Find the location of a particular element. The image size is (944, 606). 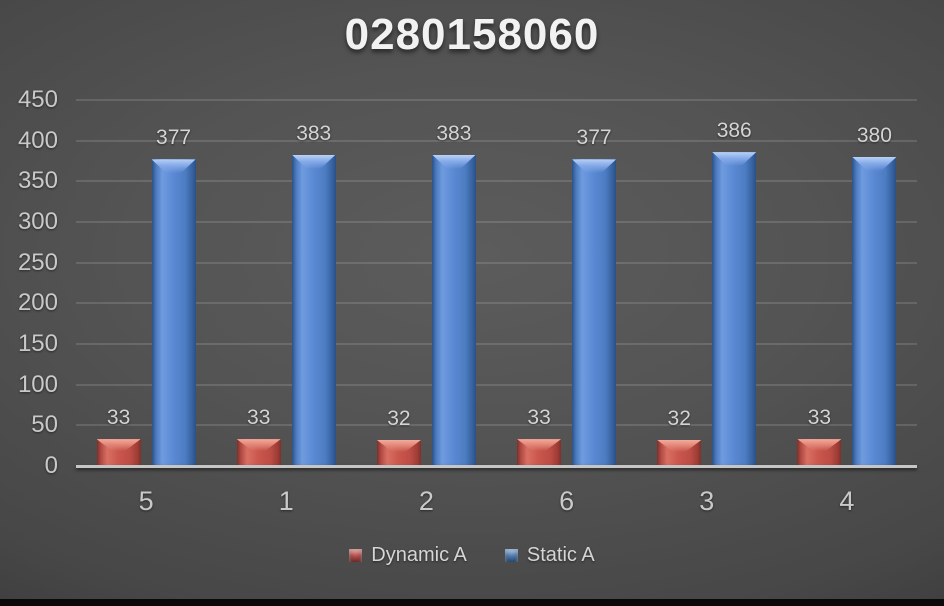

category-group: 33 383 is located at coordinates (286, 283).